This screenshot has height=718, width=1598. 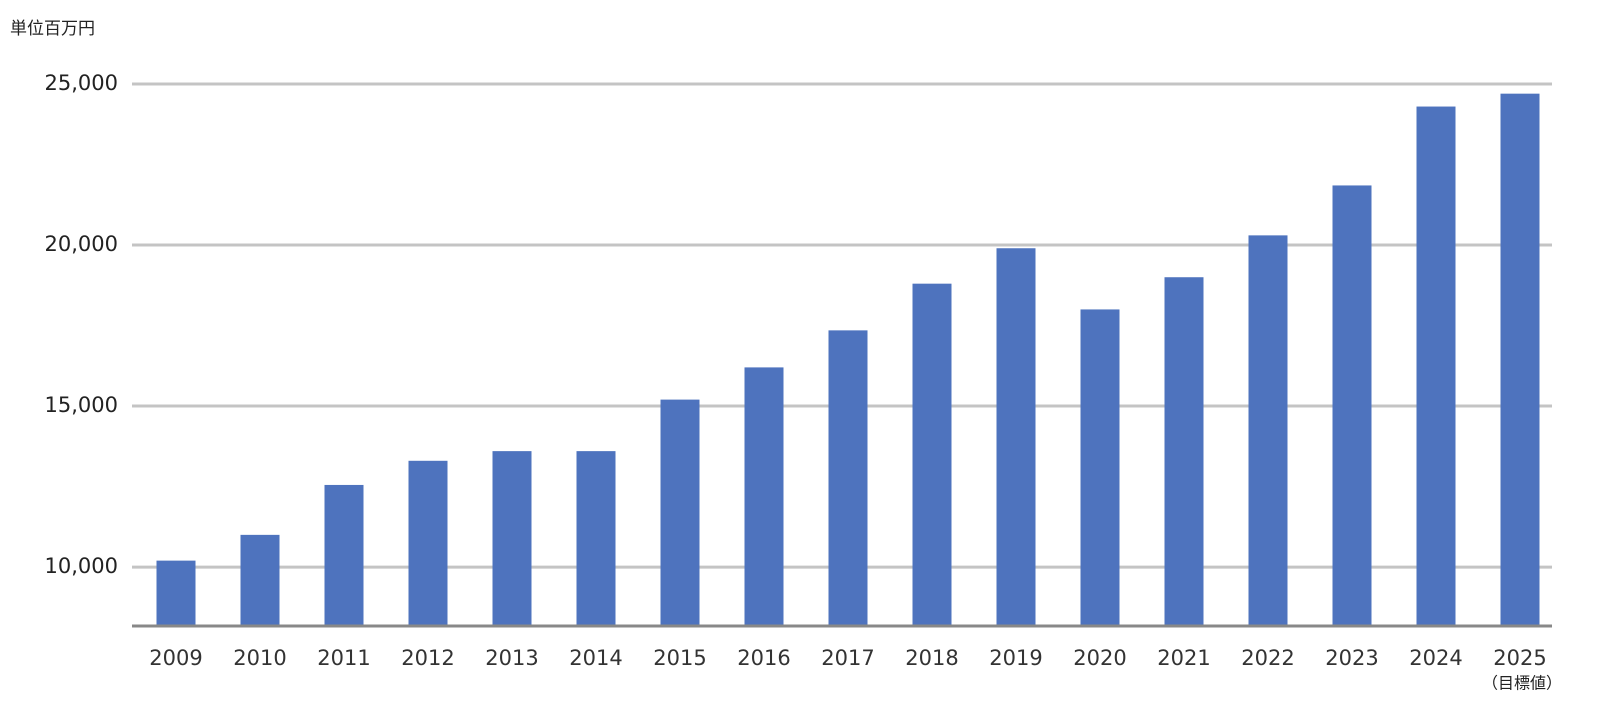 What do you see at coordinates (1015, 658) in the screenshot?
I see `x-tick-label: 2019` at bounding box center [1015, 658].